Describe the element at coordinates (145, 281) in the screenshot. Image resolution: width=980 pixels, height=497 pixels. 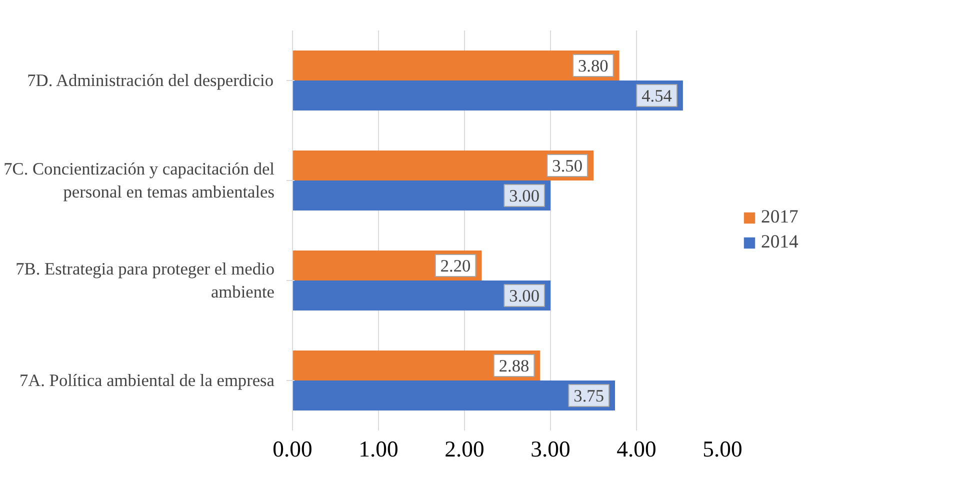
I see `y-tick-label: 7B. Estrategia para proteger el medio ambiente` at that location.